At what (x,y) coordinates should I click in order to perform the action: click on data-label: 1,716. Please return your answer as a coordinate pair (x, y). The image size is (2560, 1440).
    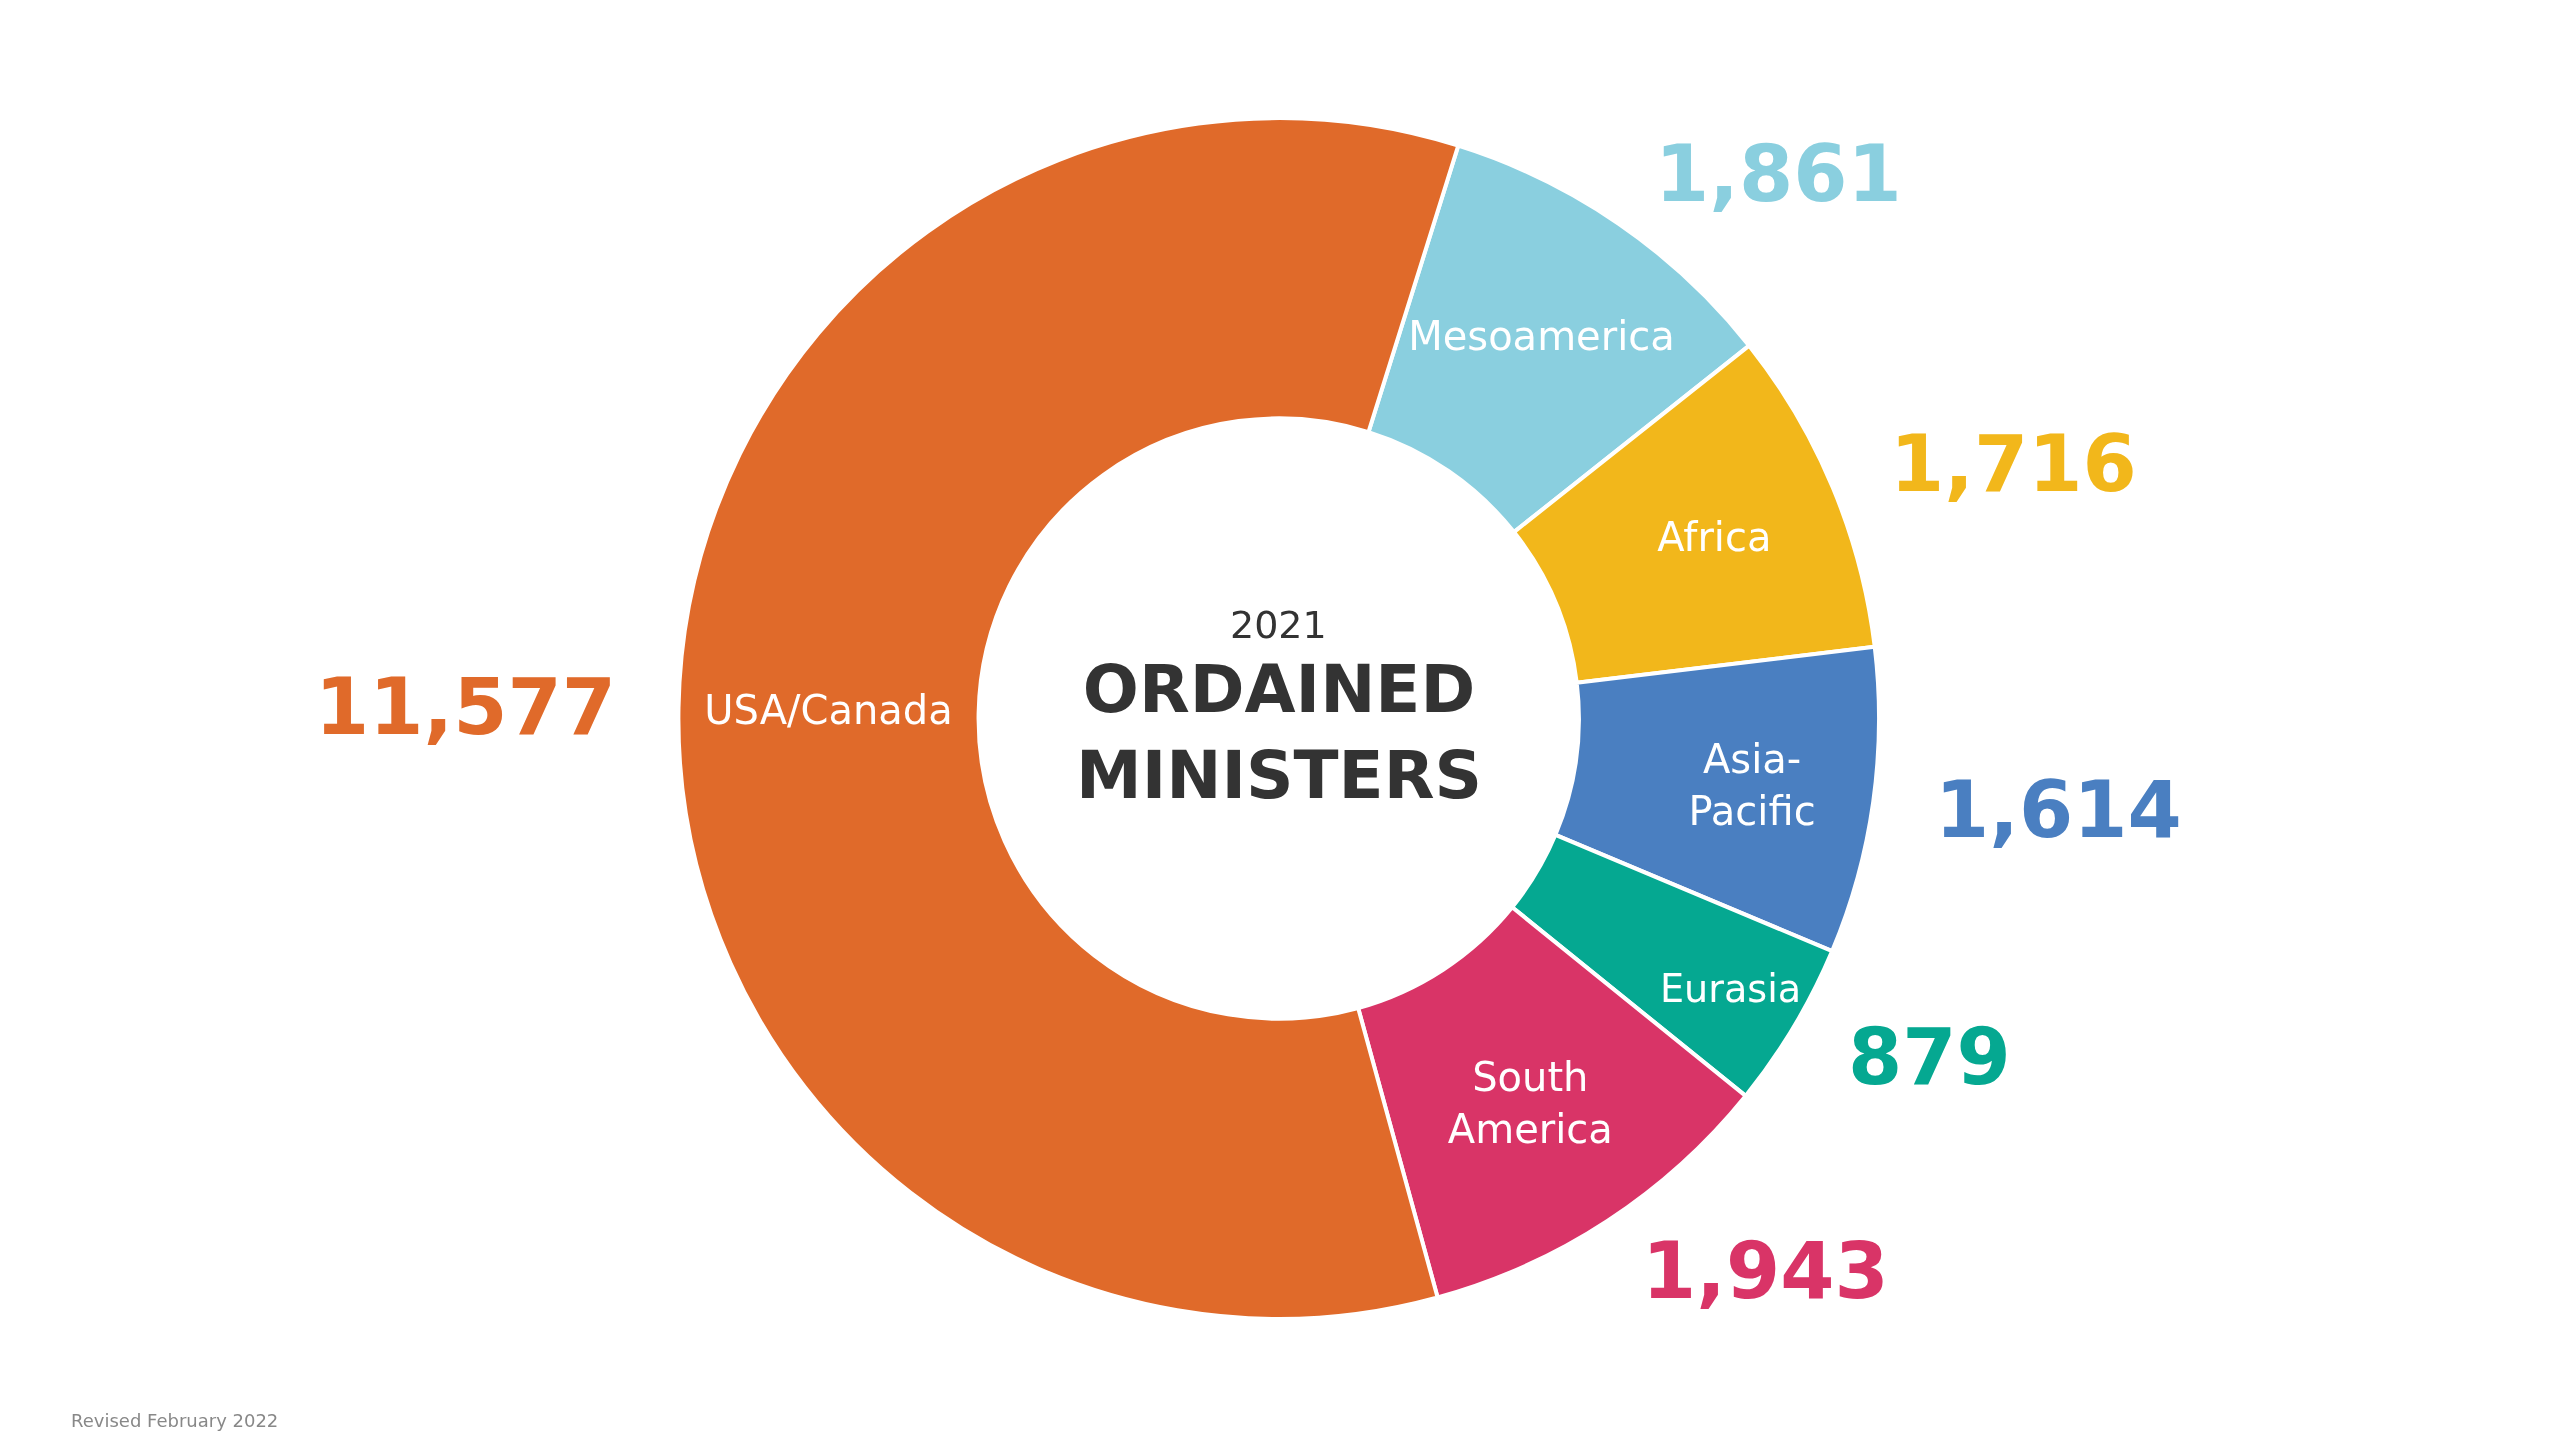
    Looking at the image, I should click on (2013, 464).